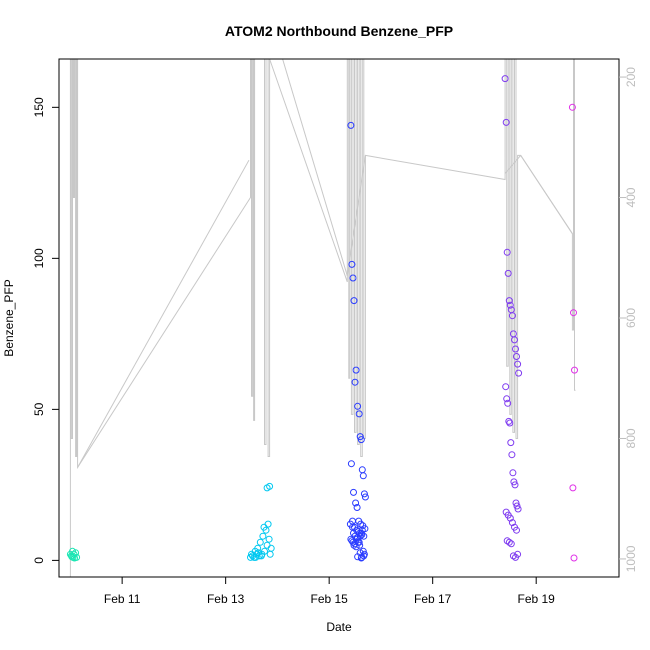  What do you see at coordinates (39, 107) in the screenshot?
I see `y-tick-label: 150` at bounding box center [39, 107].